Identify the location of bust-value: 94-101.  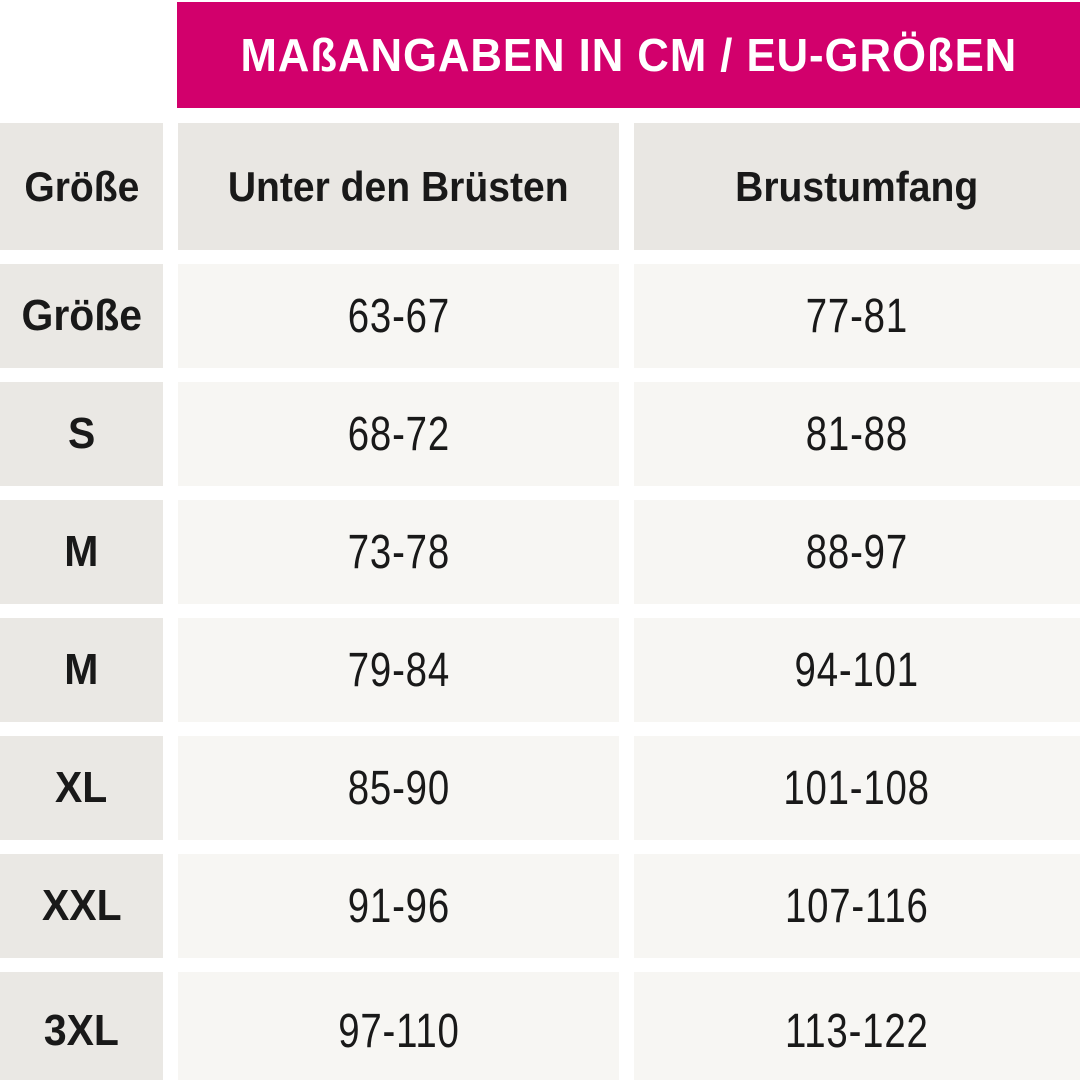
(857, 670).